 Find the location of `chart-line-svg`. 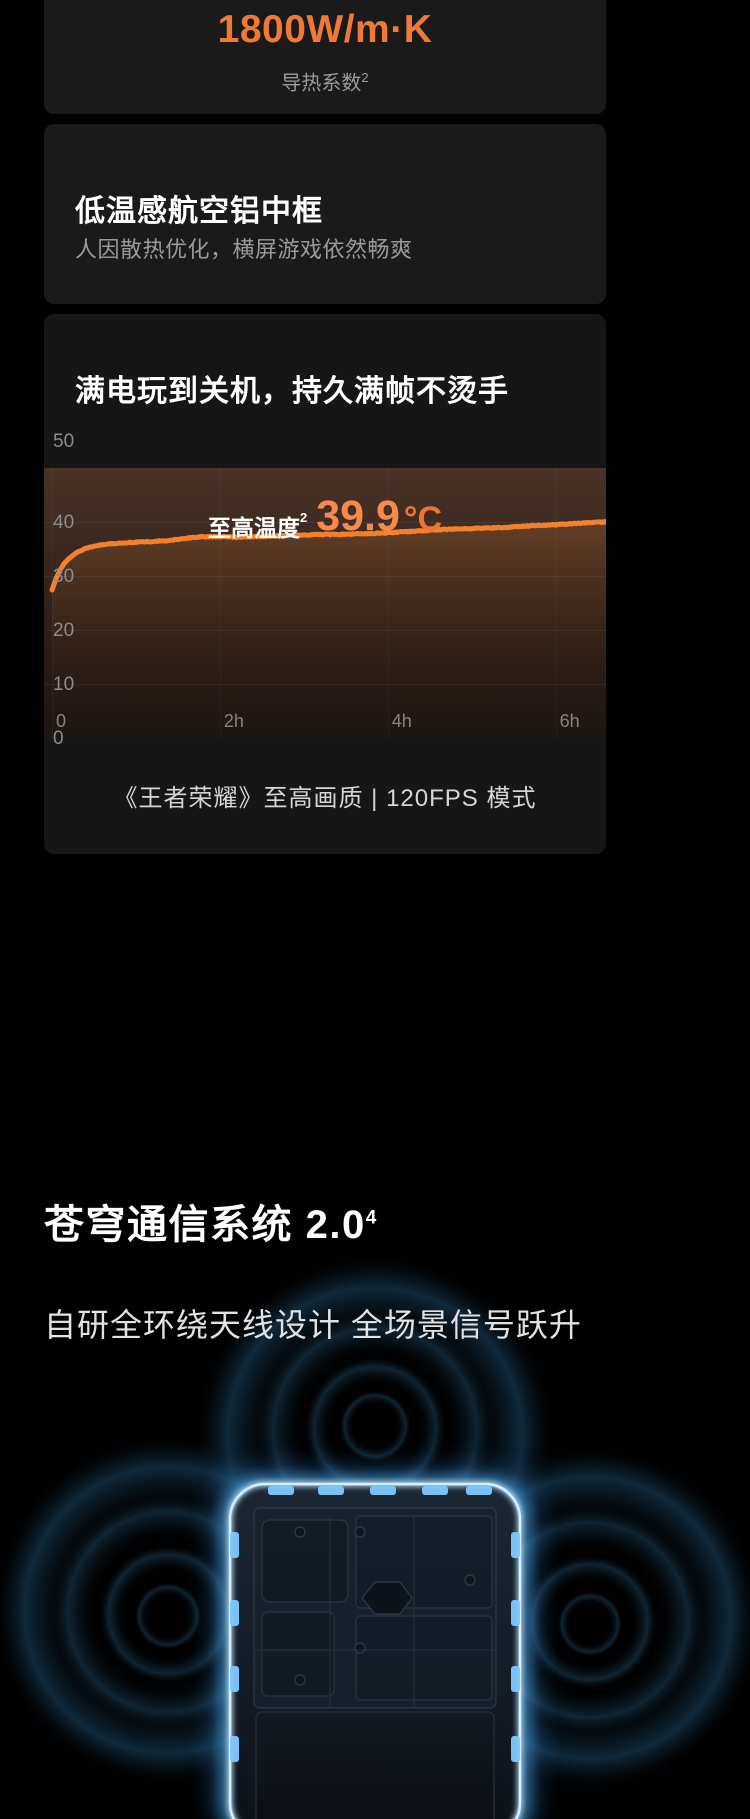

chart-line-svg is located at coordinates (327, 628).